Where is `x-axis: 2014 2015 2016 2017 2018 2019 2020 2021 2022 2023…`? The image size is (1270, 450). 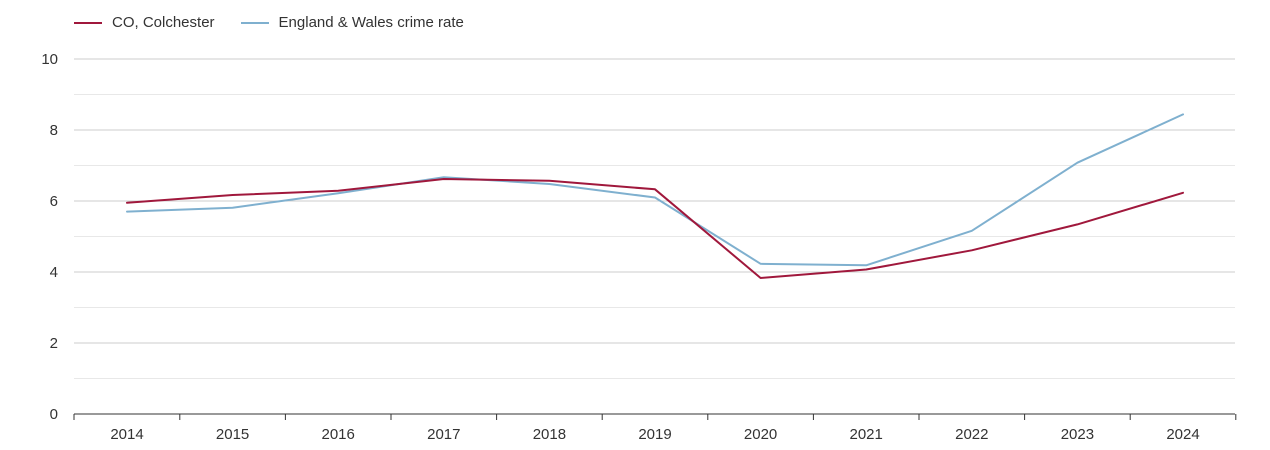 x-axis: 2014 2015 2016 2017 2018 2019 2020 2021 2022 2023… is located at coordinates (655, 428).